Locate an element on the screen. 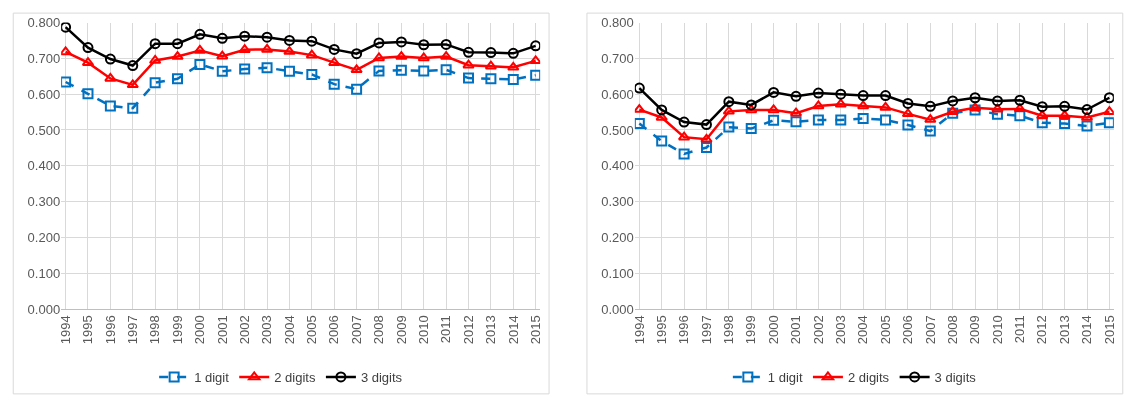  legend-label: 3 digits is located at coordinates (381, 378).